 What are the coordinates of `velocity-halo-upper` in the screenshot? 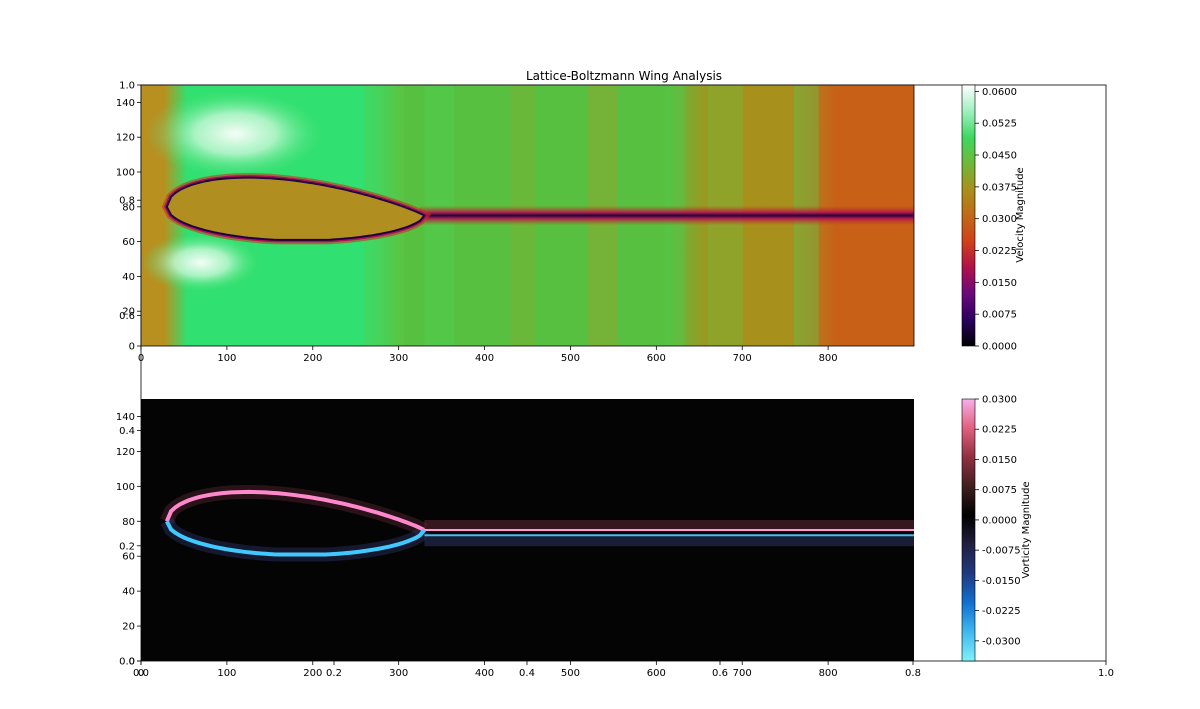 It's located at (235, 133).